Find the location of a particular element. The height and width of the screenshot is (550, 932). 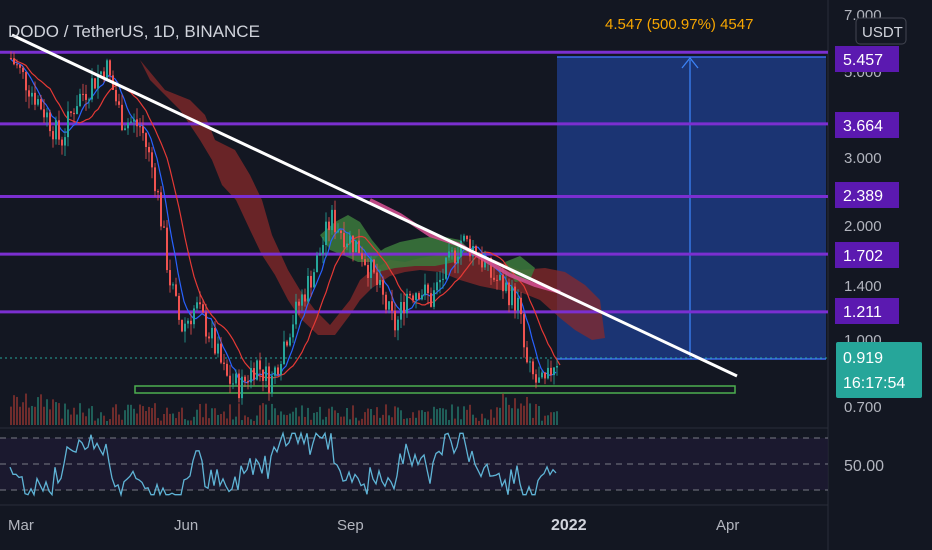

price-tick: 0.700 is located at coordinates (863, 407).